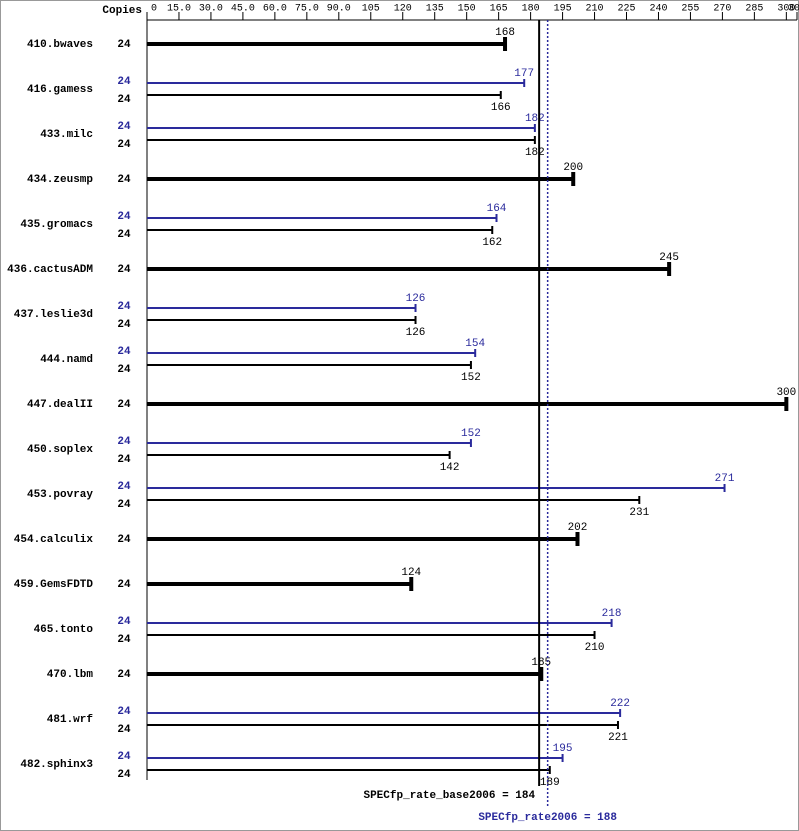 This screenshot has height=831, width=799. I want to click on x-tick-label: 135, so click(435, 9).